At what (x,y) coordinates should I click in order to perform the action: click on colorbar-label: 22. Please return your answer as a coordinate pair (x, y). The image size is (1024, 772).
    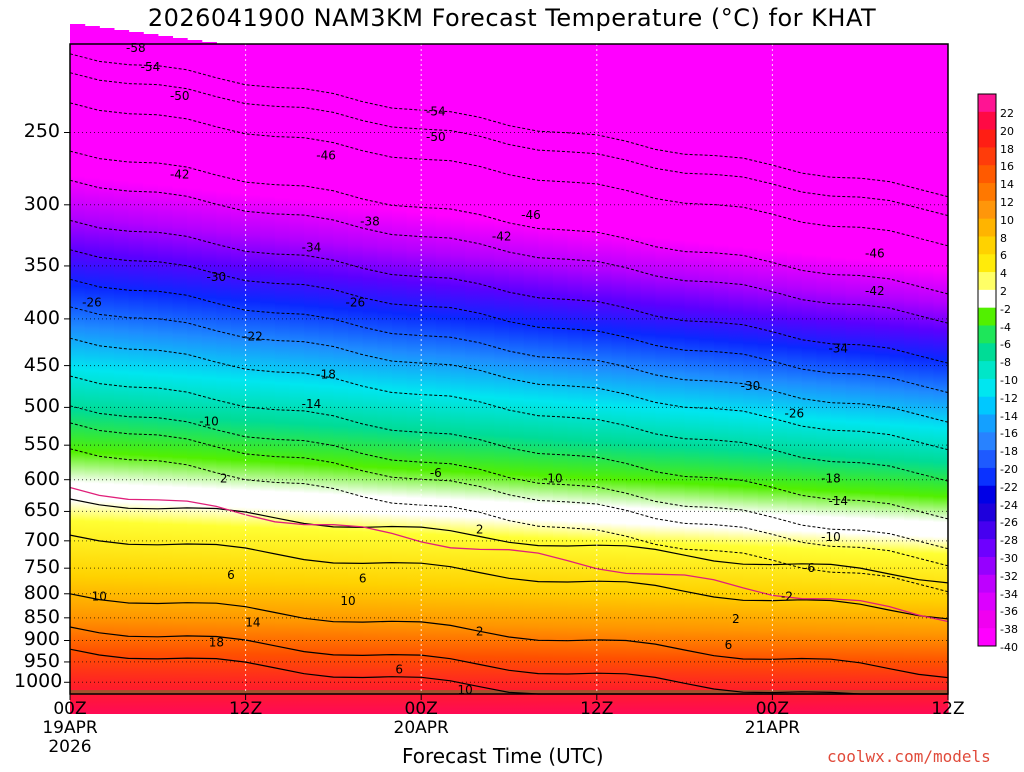
    Looking at the image, I should click on (1007, 113).